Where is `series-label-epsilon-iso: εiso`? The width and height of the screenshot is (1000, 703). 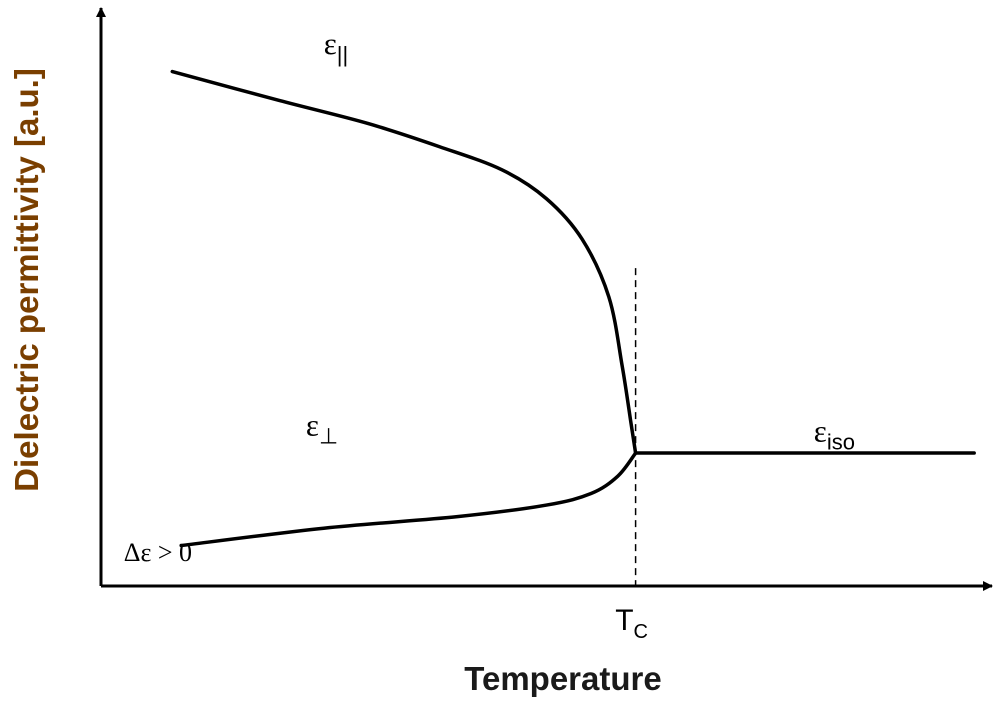
series-label-epsilon-iso: εiso is located at coordinates (834, 434).